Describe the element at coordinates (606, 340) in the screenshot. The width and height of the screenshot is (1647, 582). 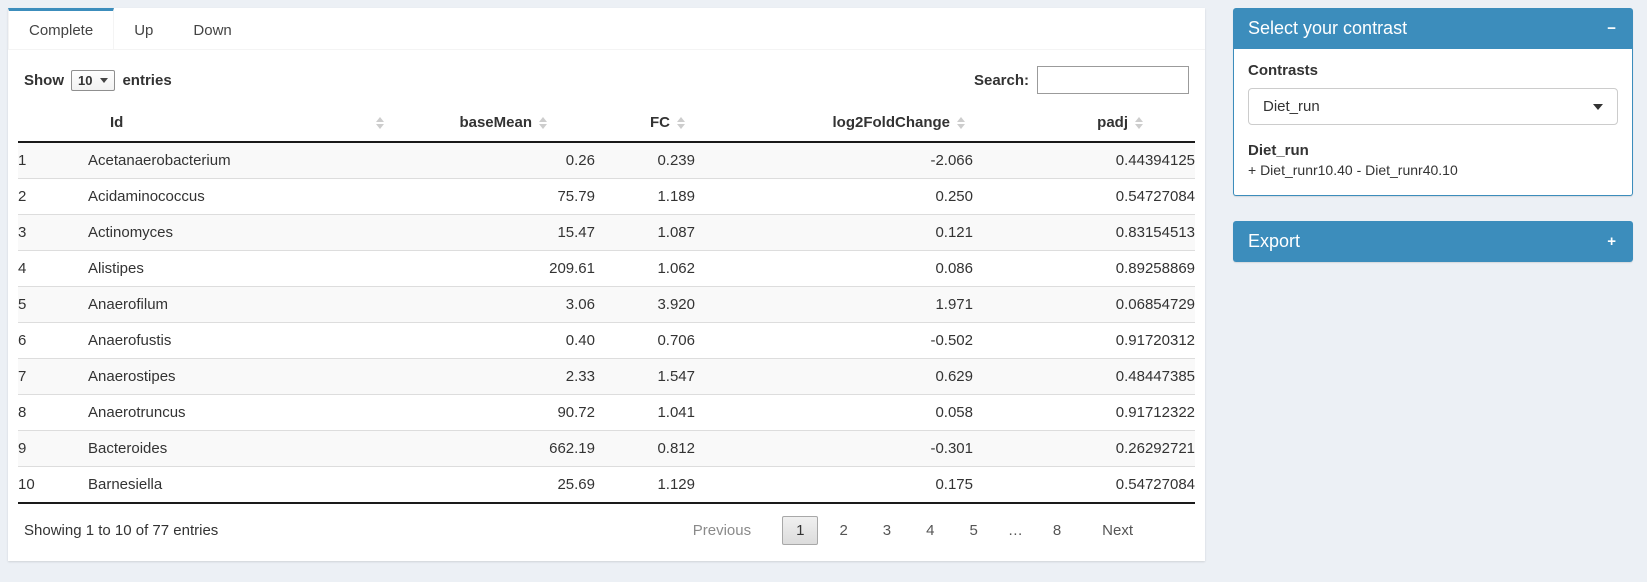
I see `table-row: 6 Anaerofustis 0.40 0.706 -0.502 0.91720312` at that location.